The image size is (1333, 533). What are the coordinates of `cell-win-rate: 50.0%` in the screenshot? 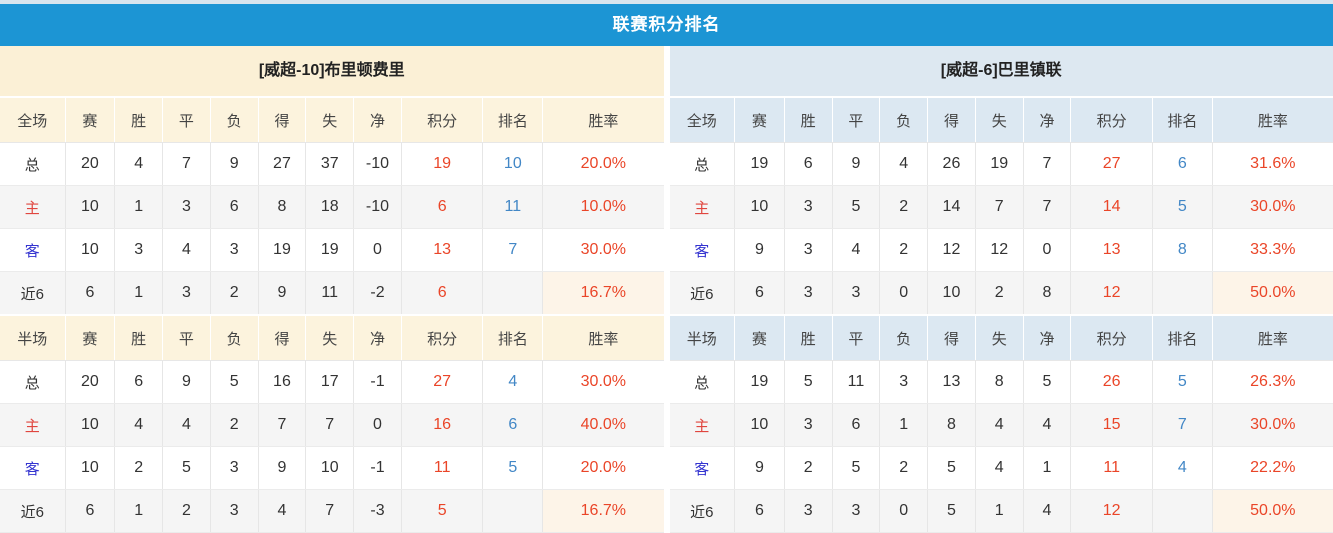 It's located at (1272, 511).